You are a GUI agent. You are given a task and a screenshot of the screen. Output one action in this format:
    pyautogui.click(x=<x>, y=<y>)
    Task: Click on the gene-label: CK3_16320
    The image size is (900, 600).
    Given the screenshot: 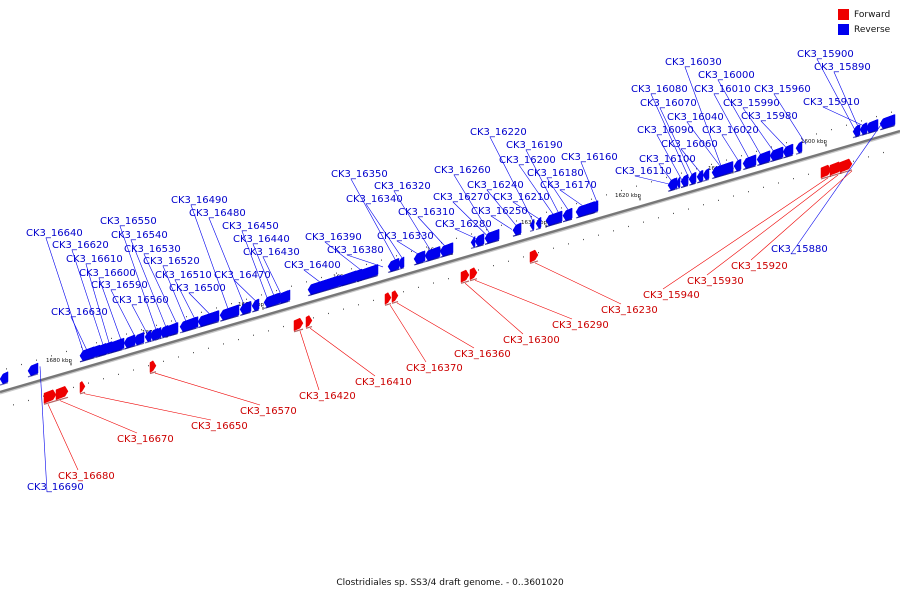 What is the action you would take?
    pyautogui.click(x=402, y=186)
    